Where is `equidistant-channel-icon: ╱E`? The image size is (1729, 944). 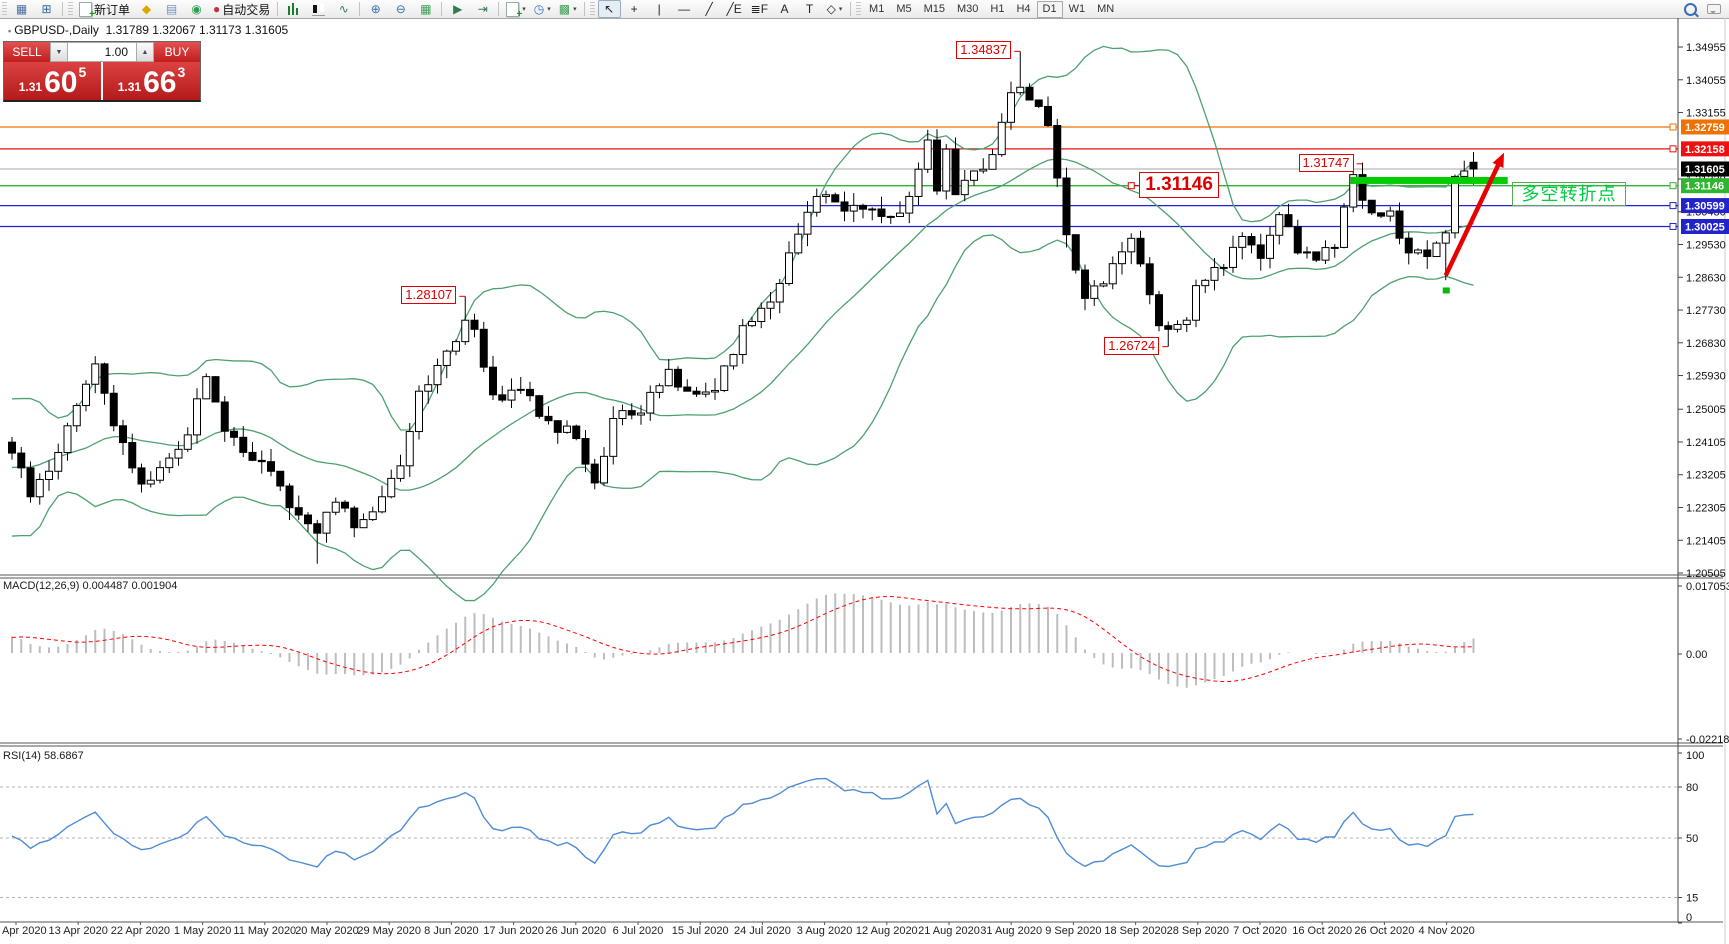
equidistant-channel-icon: ╱E is located at coordinates (734, 9).